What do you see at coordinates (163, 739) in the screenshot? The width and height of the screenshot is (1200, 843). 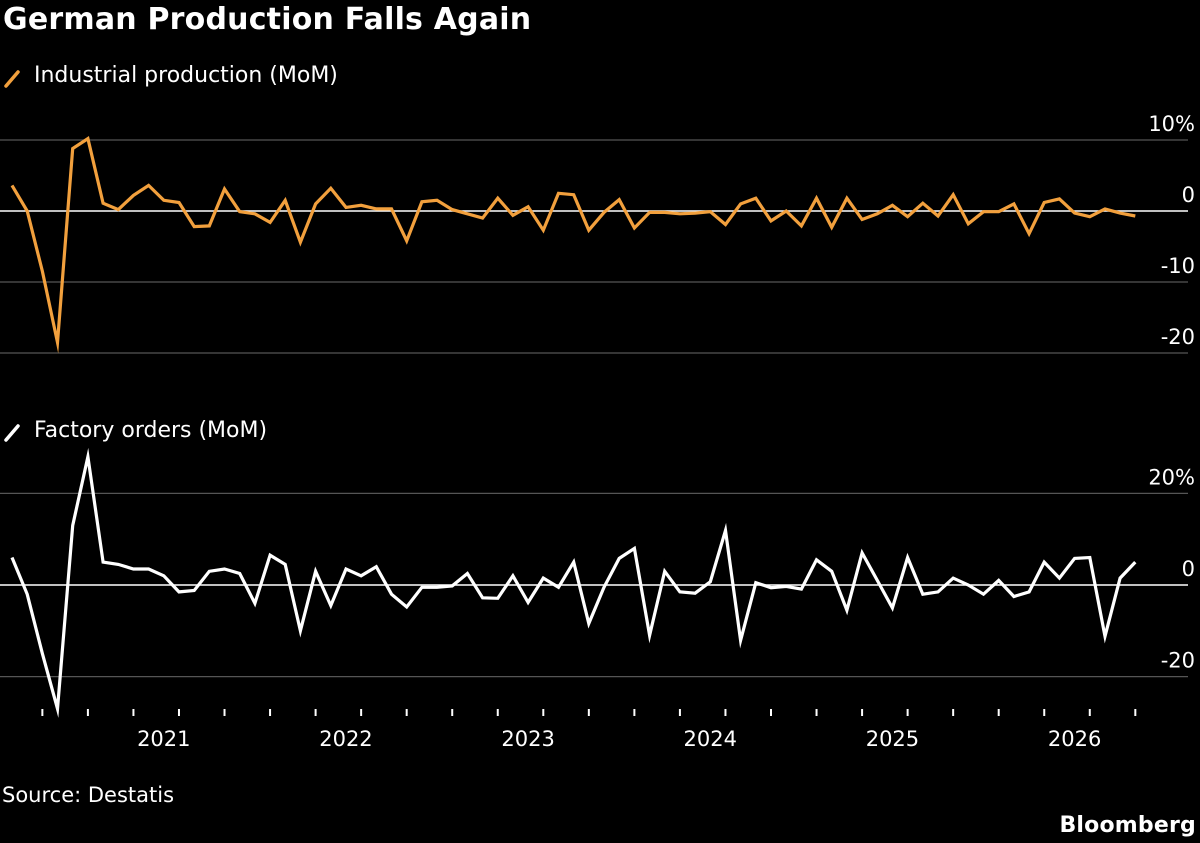 I see `x-tick-label: 2021` at bounding box center [163, 739].